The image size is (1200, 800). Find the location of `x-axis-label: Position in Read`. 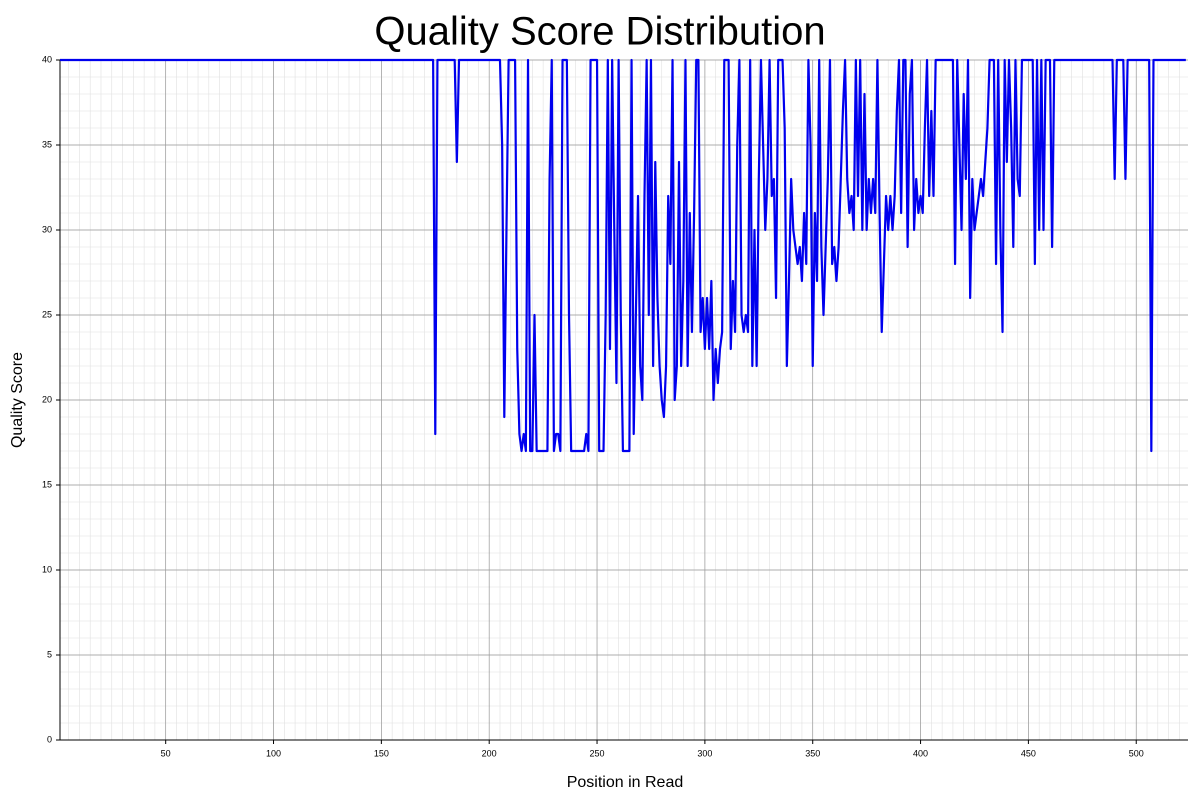

x-axis-label: Position in Read is located at coordinates (625, 782).